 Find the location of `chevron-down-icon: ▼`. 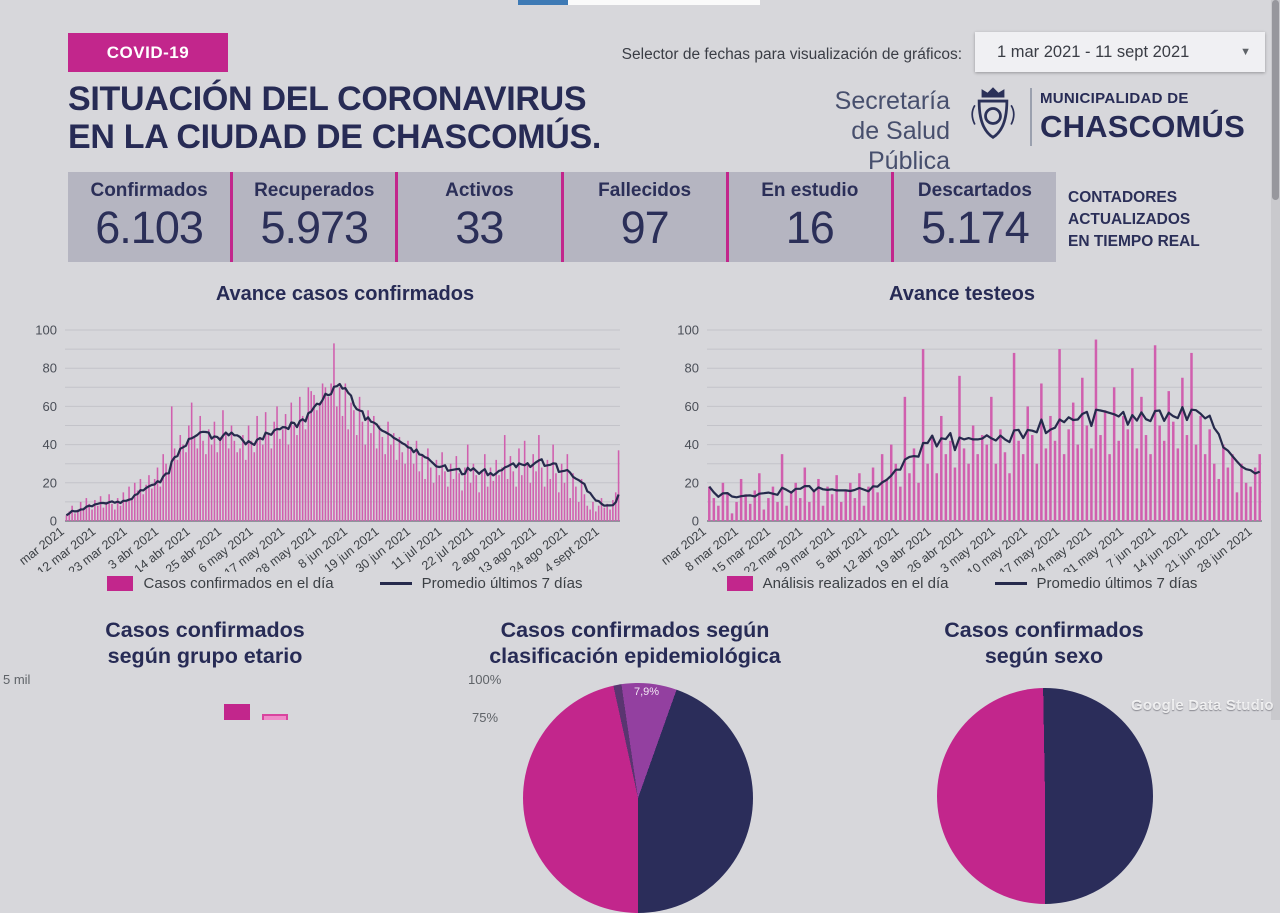

chevron-down-icon: ▼ is located at coordinates (1245, 52).